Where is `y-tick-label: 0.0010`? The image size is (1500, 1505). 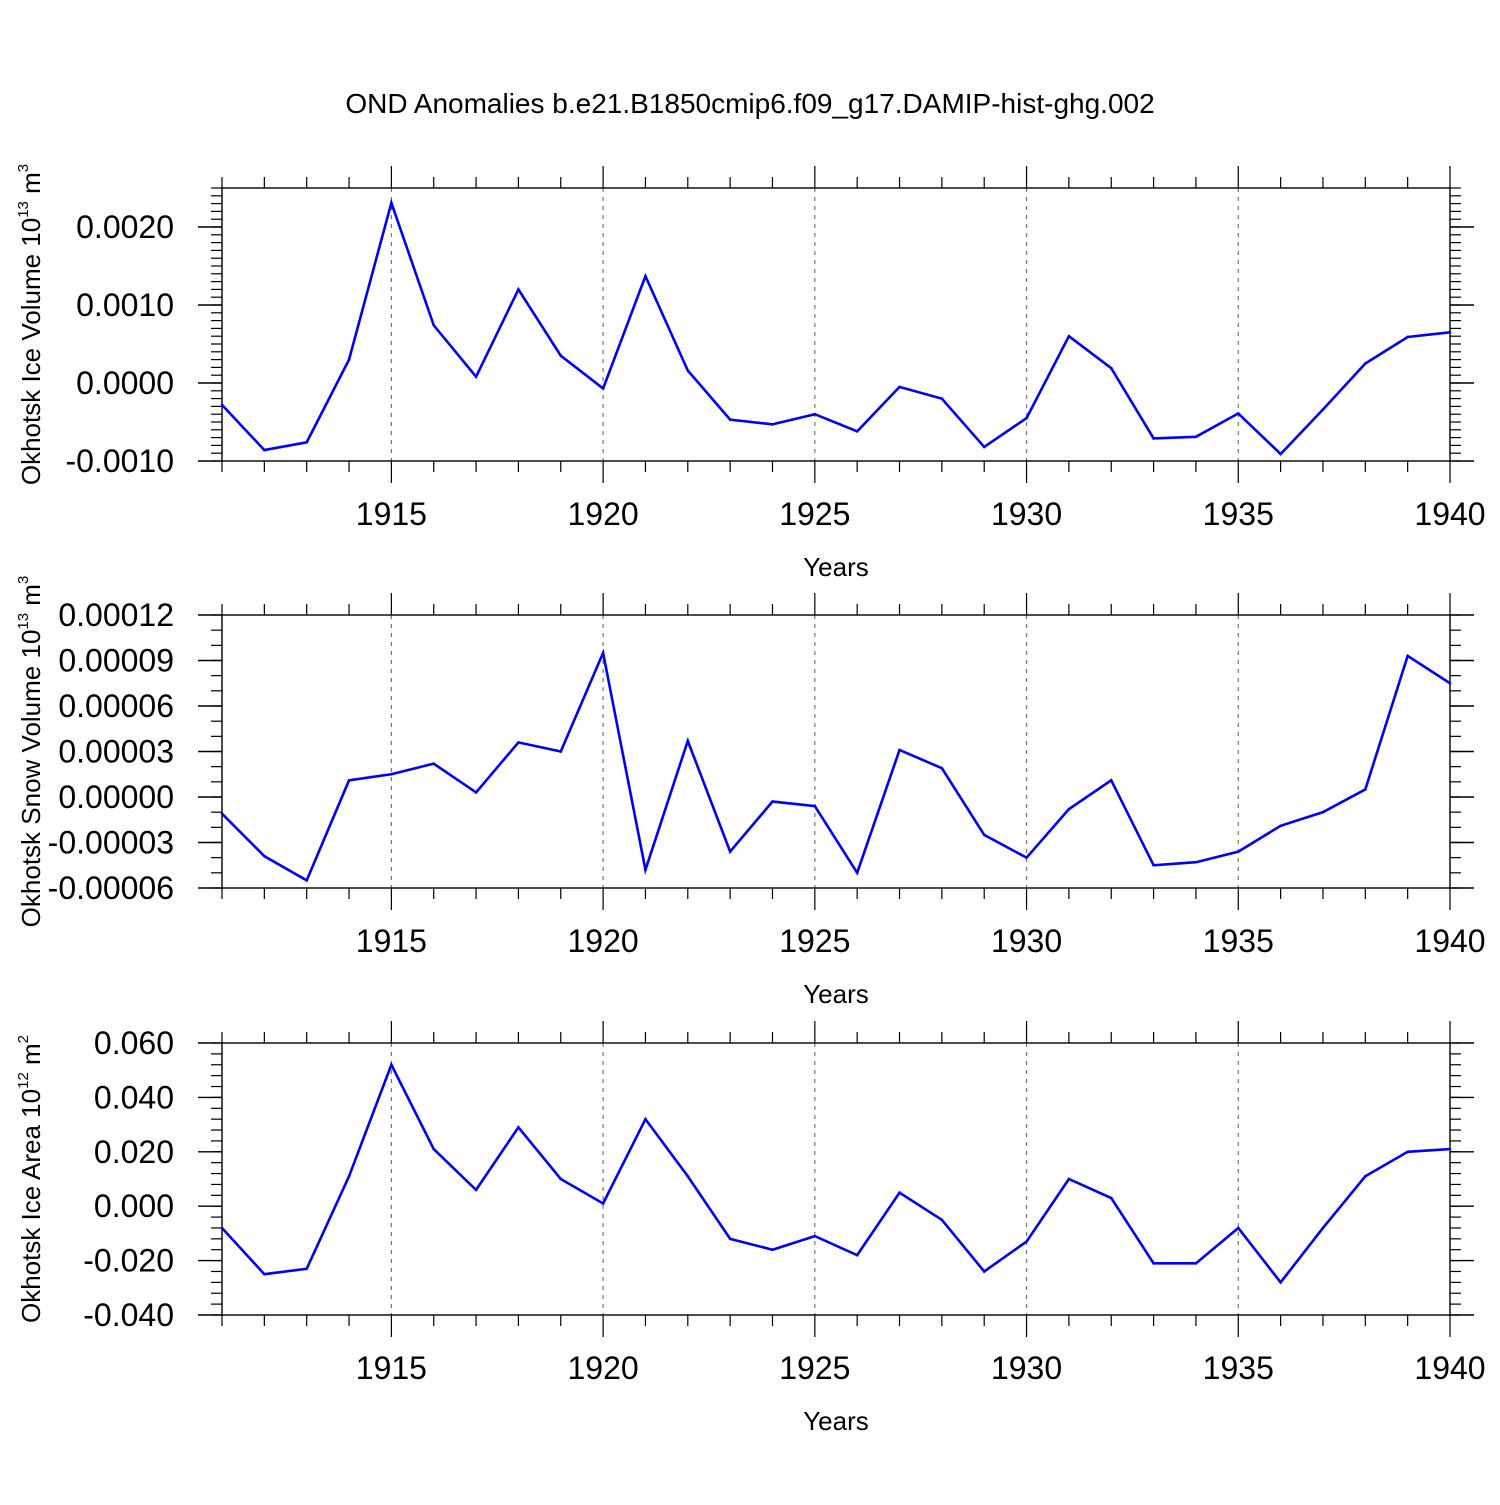
y-tick-label: 0.0010 is located at coordinates (125, 305).